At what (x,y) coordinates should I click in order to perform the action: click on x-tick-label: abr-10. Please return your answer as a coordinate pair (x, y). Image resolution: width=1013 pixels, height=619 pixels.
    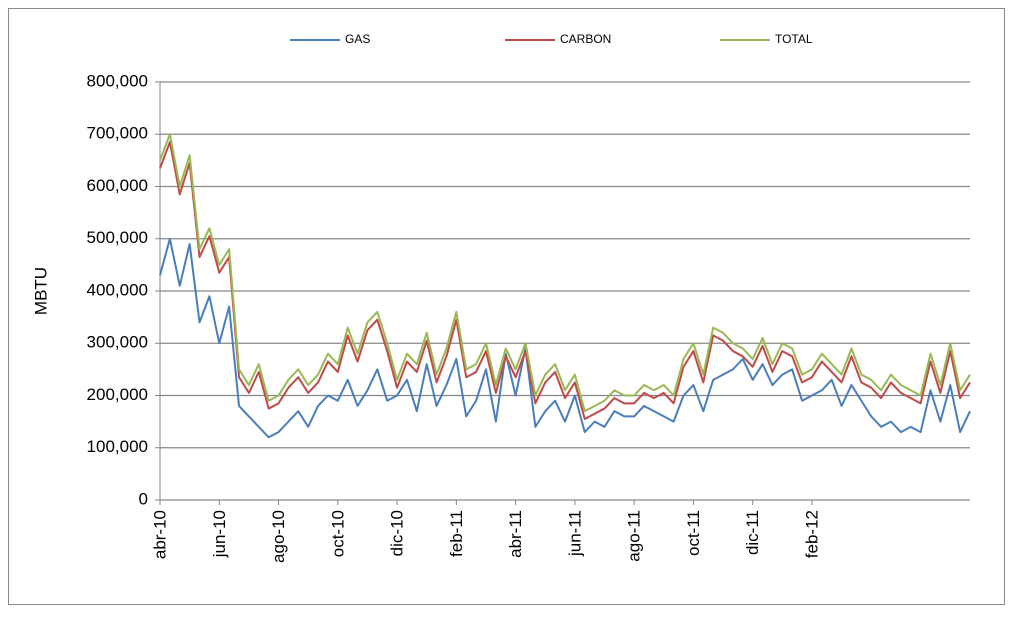
    Looking at the image, I should click on (159, 534).